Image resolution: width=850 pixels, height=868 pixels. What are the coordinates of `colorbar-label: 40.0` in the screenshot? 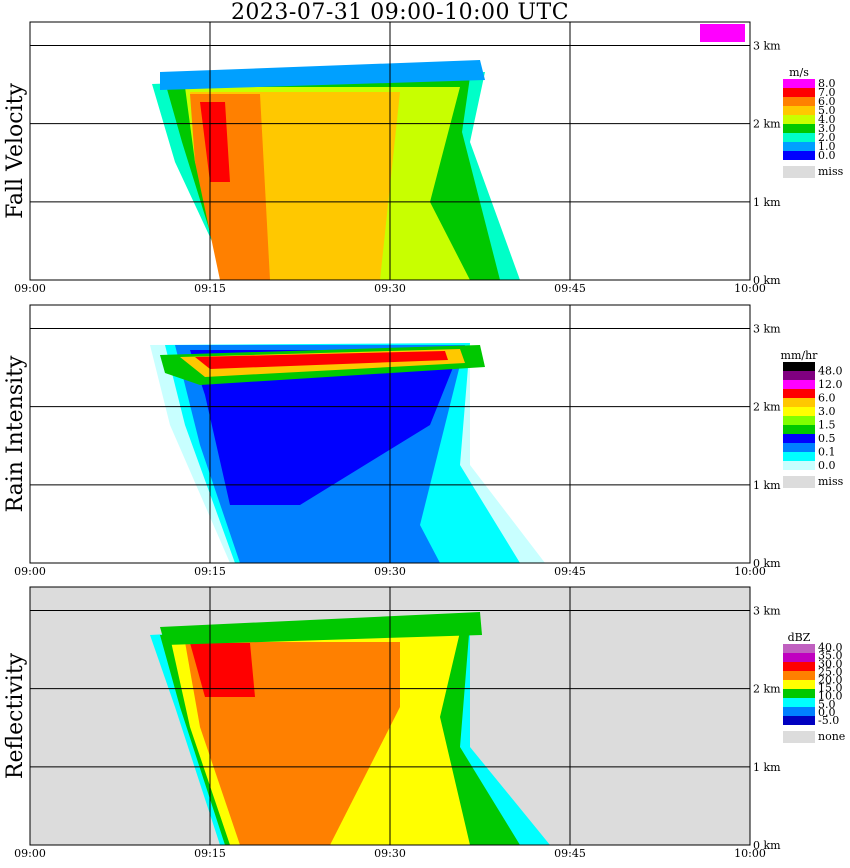 It's located at (830, 647).